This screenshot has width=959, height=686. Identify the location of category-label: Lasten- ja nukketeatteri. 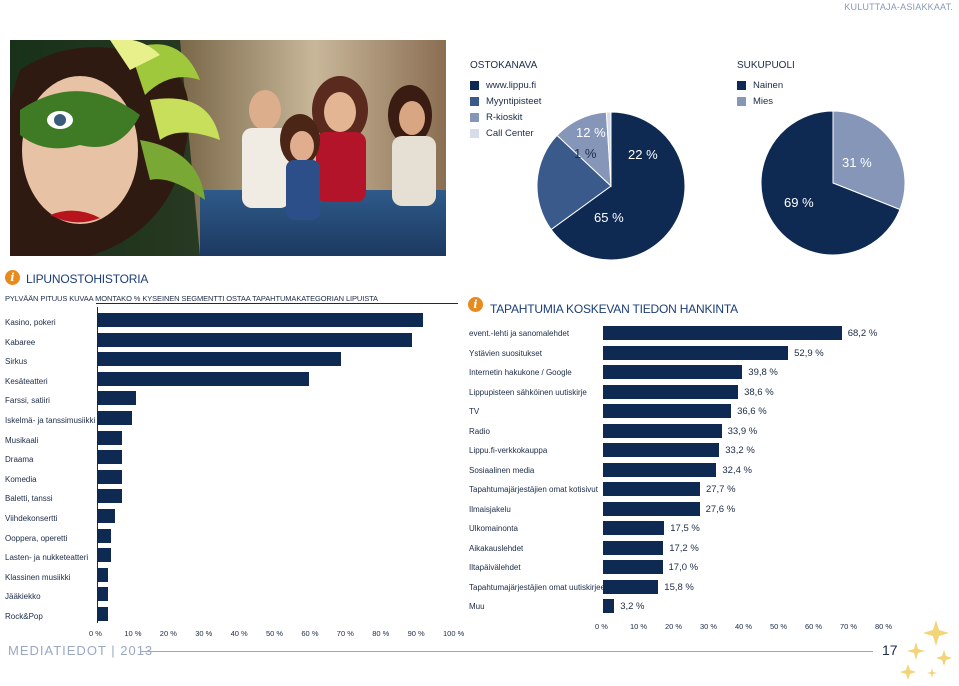
(47, 558).